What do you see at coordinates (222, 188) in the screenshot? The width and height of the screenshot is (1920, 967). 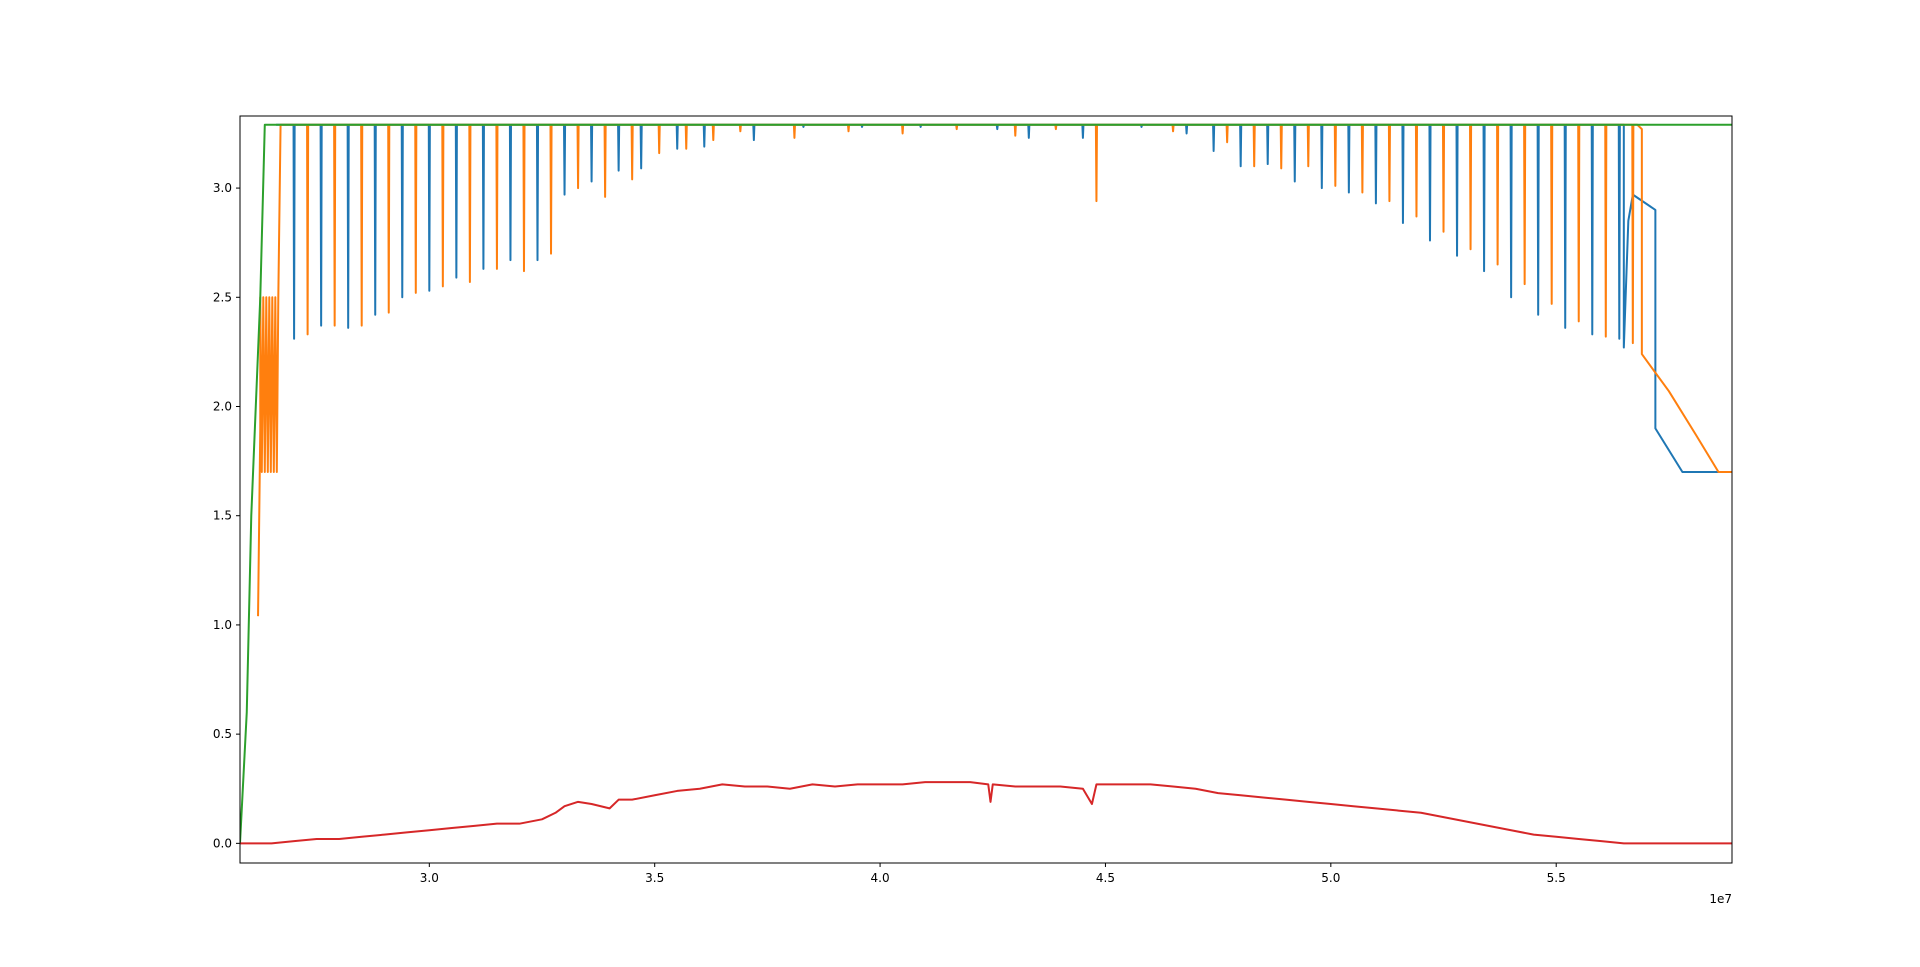 I see `y-tick-label: 3.0` at bounding box center [222, 188].